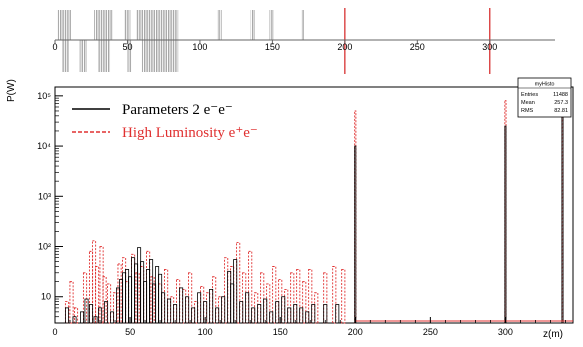 The image size is (583, 347). I want to click on x-tick-label: 300, so click(505, 332).